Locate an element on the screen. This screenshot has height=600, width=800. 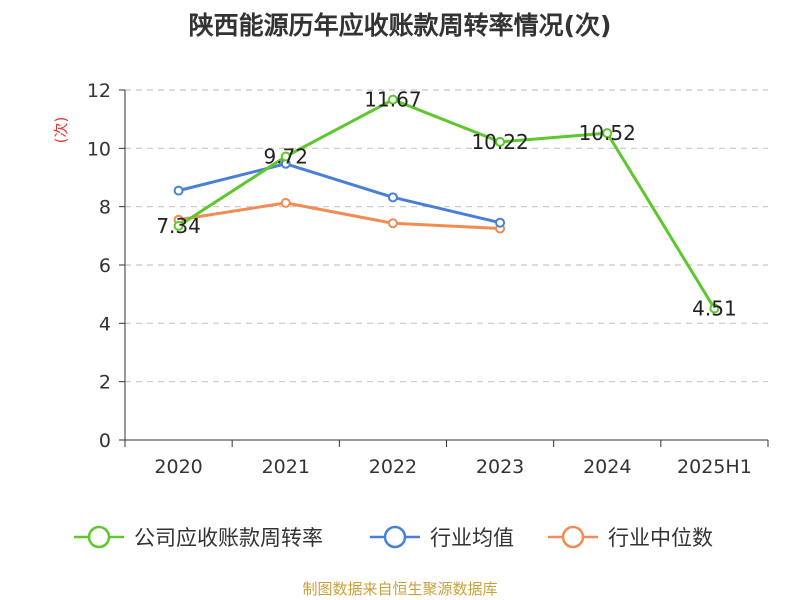
y-axis-label: (次) is located at coordinates (61, 130).